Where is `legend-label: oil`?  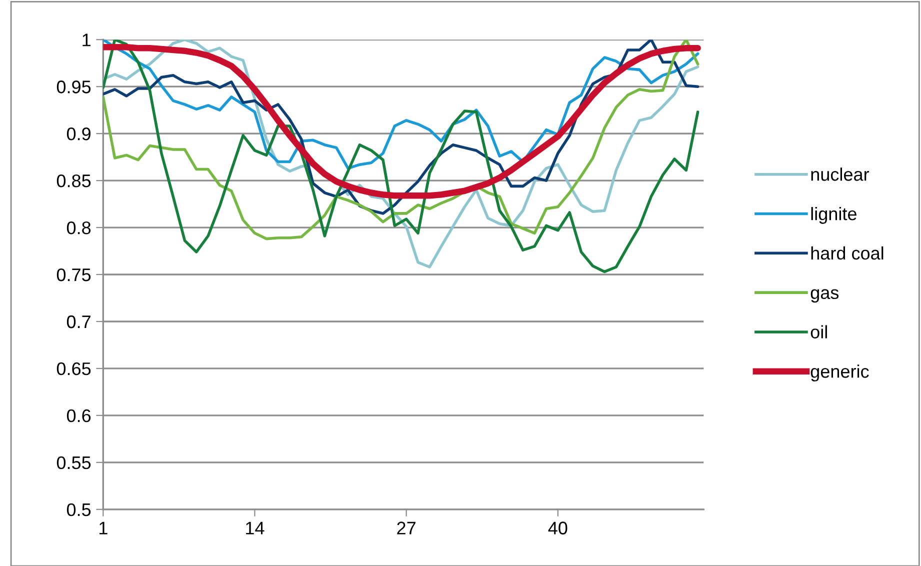
legend-label: oil is located at coordinates (818, 331).